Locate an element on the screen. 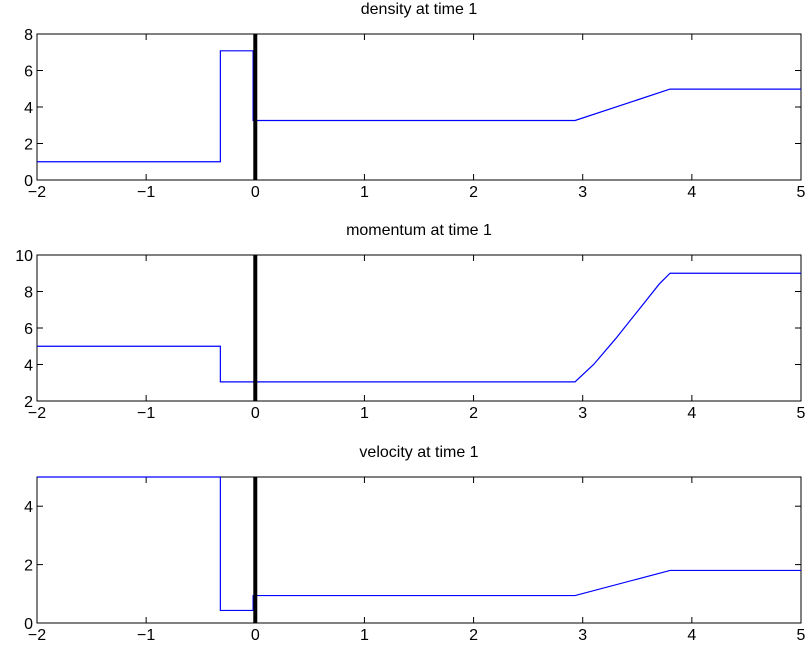  chart-title: momentum at time 1 is located at coordinates (419, 230).